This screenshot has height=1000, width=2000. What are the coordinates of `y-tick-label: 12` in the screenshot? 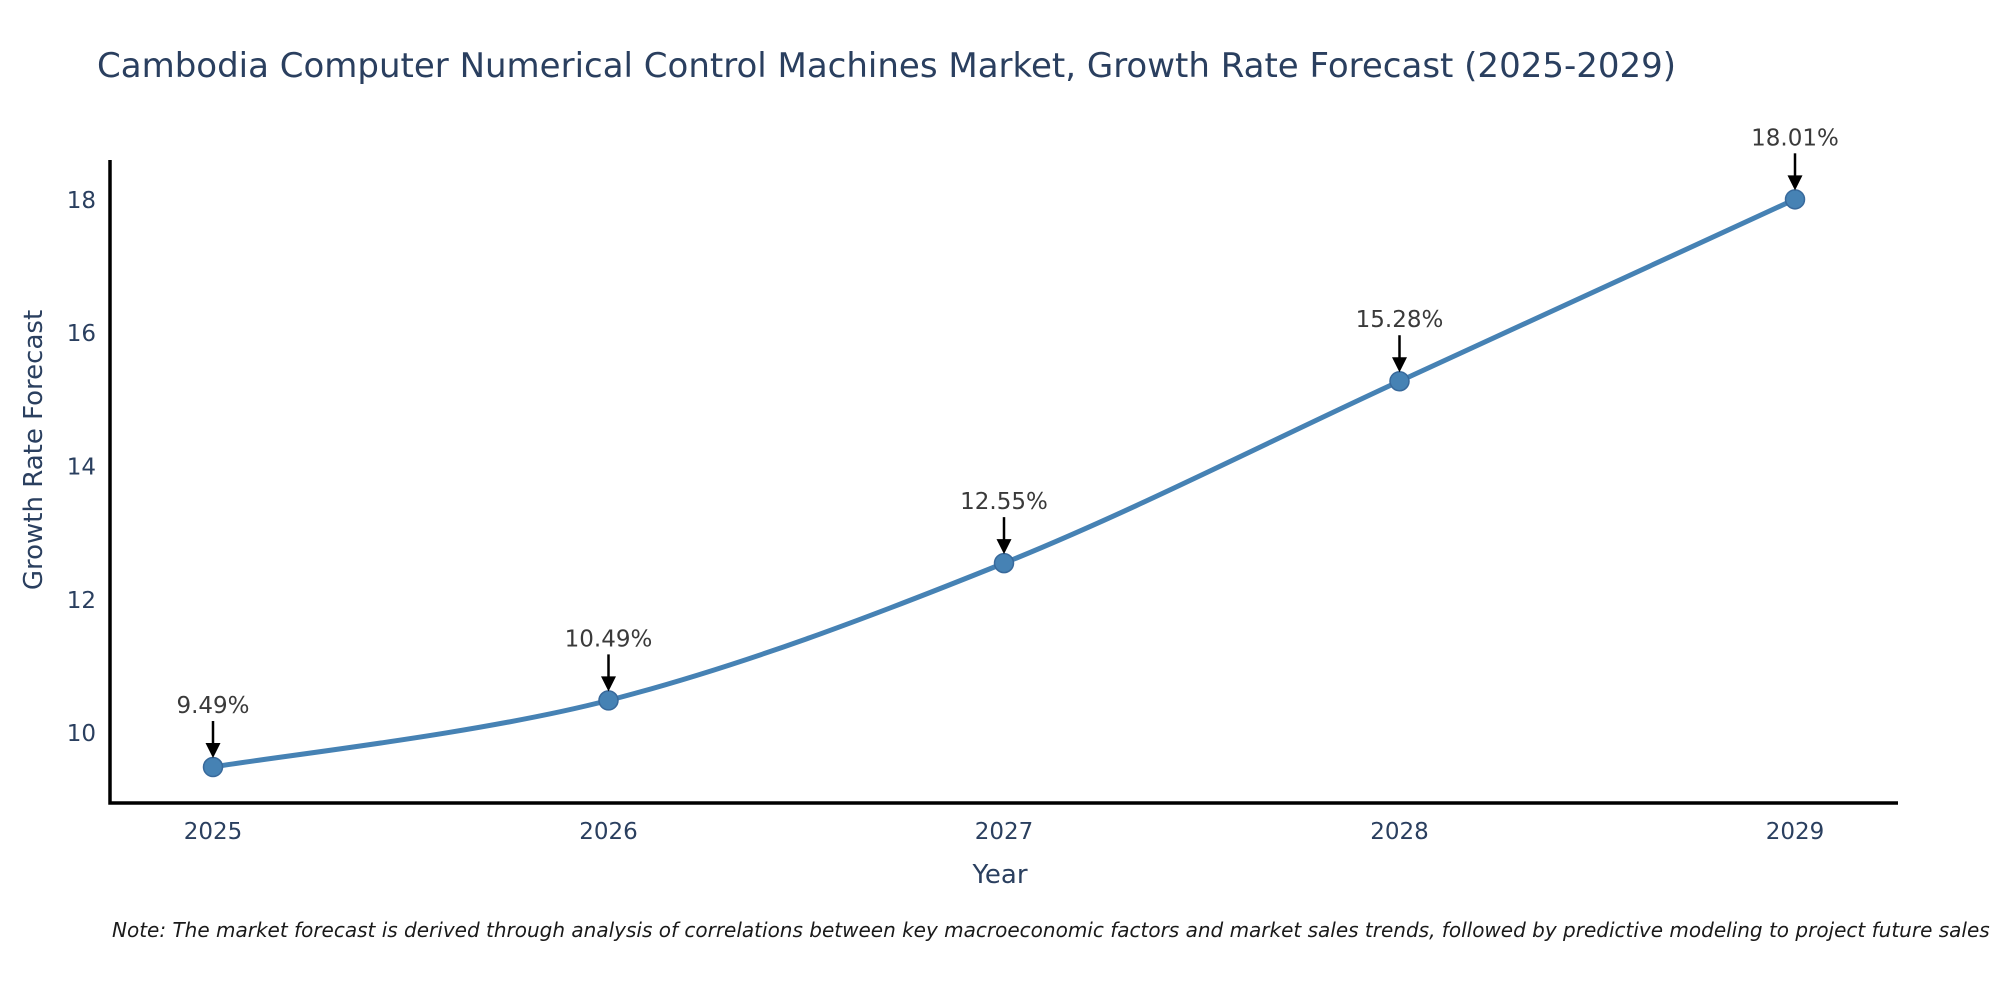 It's located at (81, 601).